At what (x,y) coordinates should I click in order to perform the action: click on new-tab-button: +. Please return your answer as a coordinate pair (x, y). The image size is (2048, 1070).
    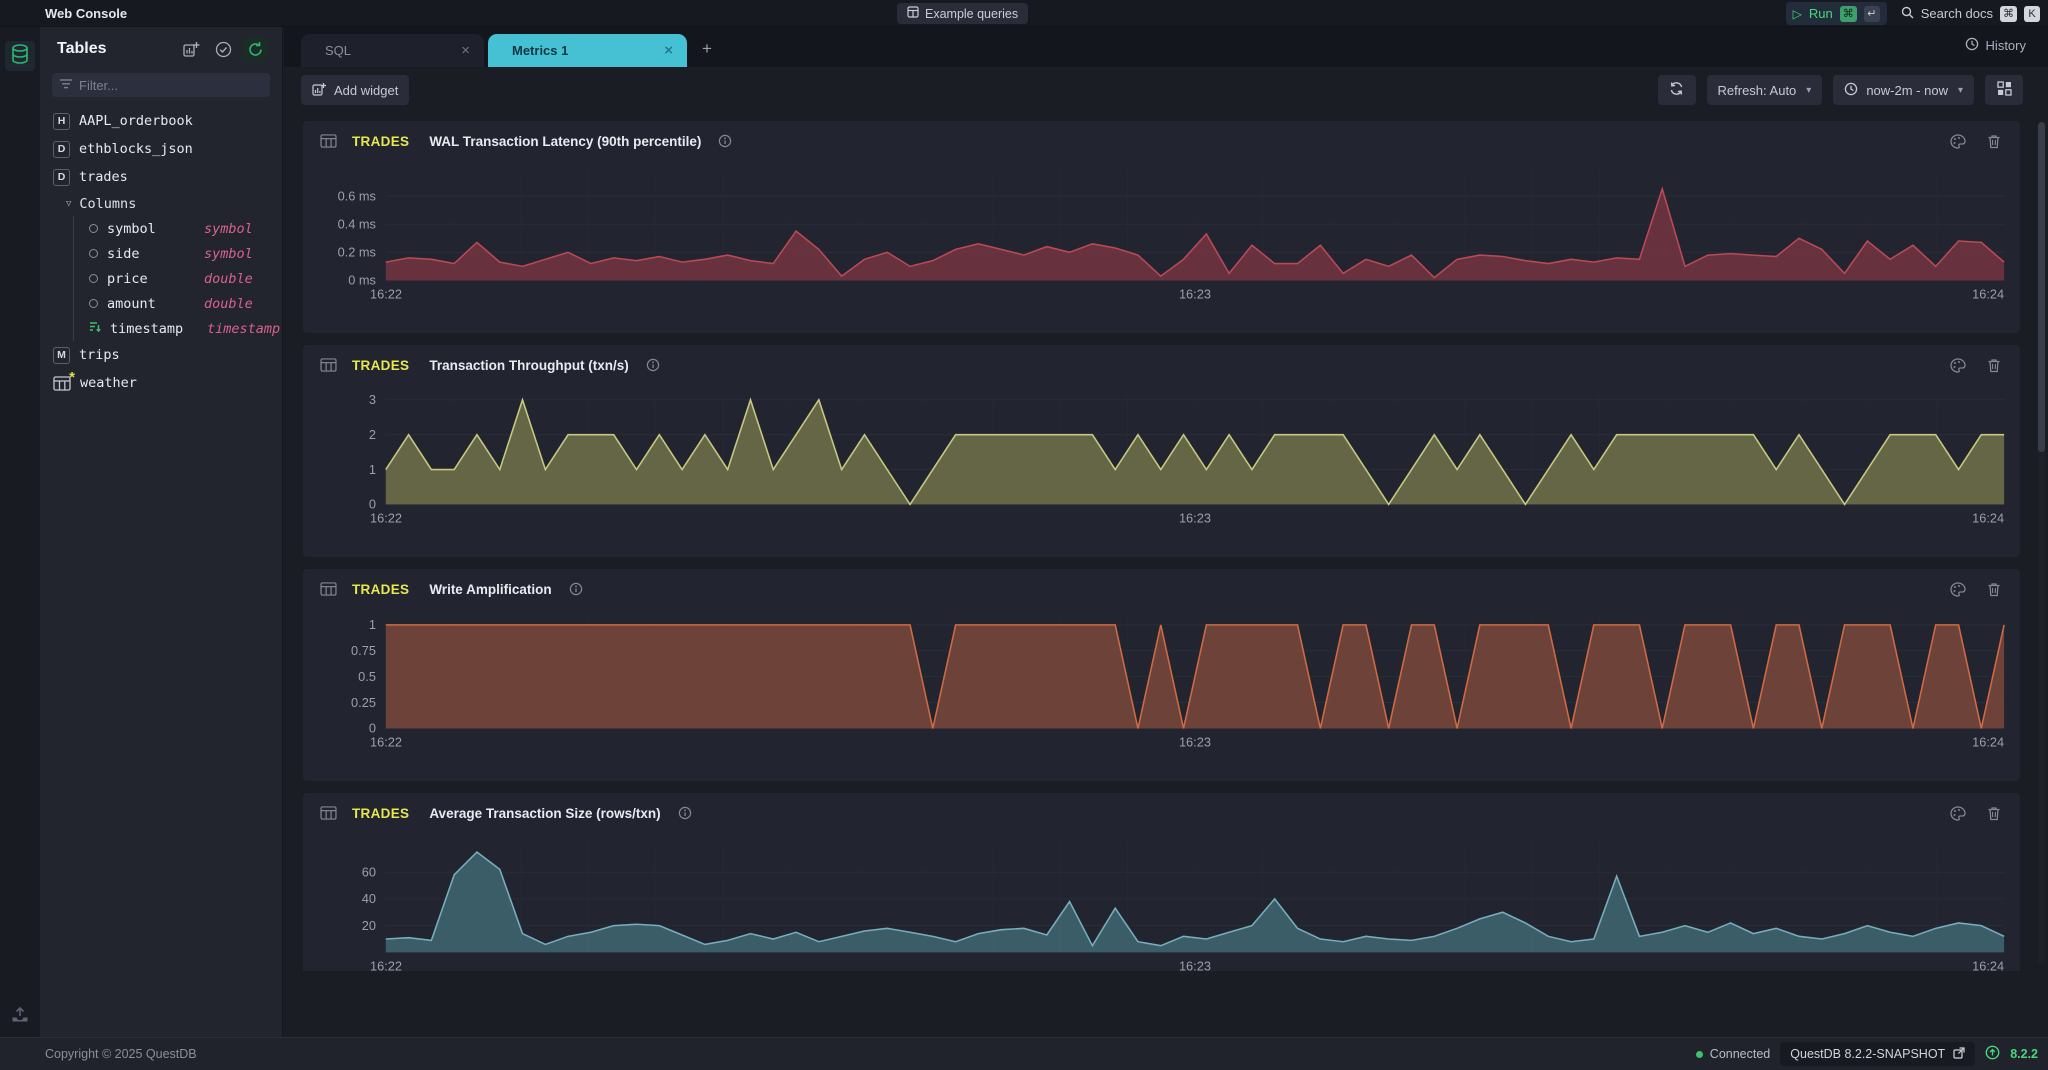
    Looking at the image, I should click on (707, 48).